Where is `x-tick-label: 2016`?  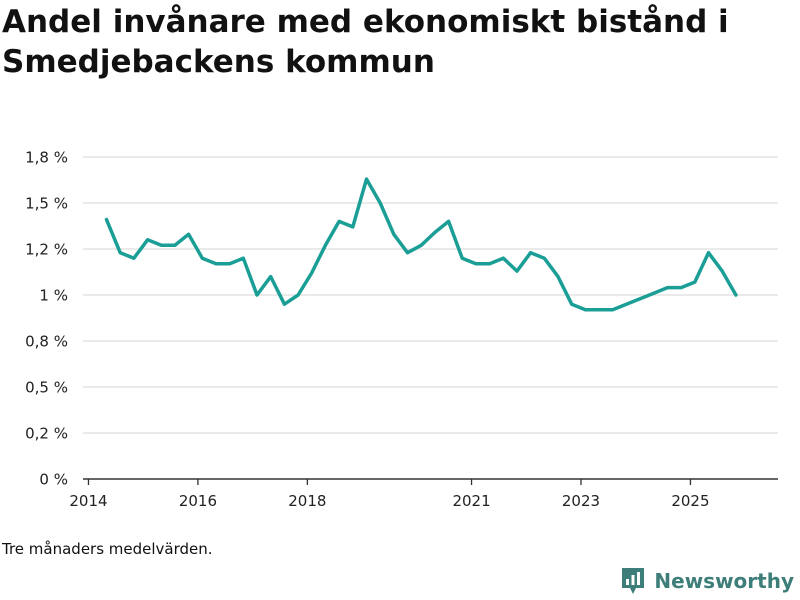 x-tick-label: 2016 is located at coordinates (198, 501).